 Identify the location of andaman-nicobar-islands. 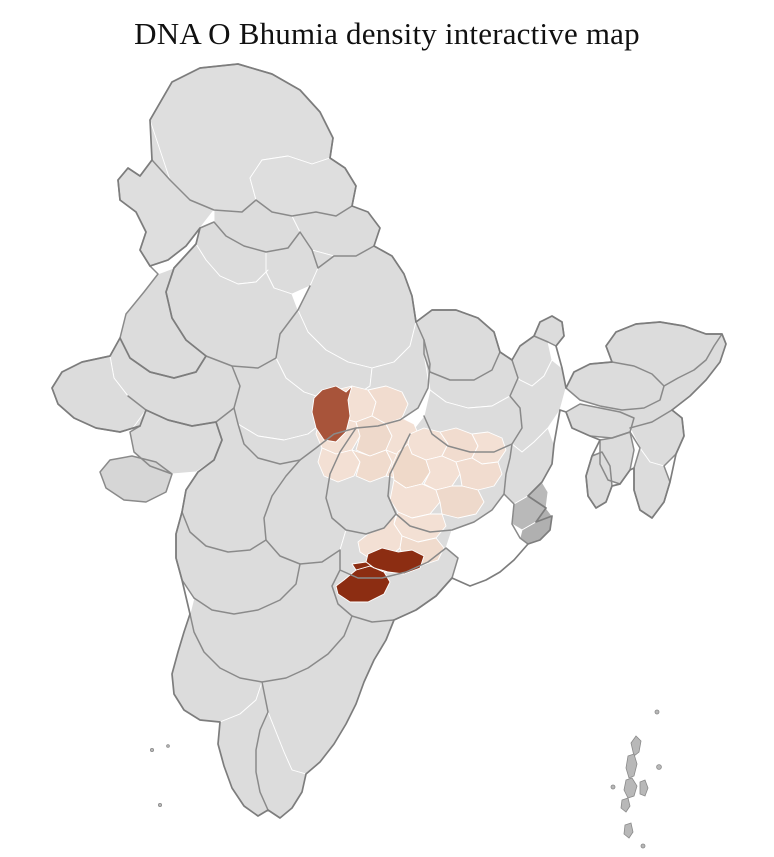
(636, 783).